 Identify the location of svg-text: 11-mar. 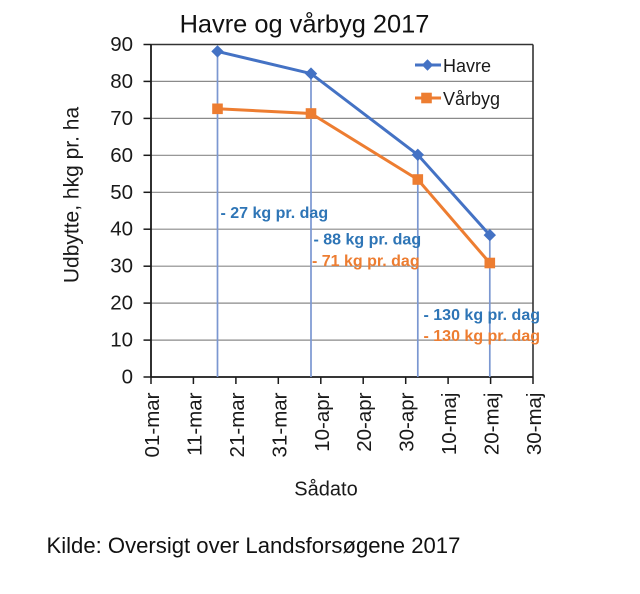
(194, 424).